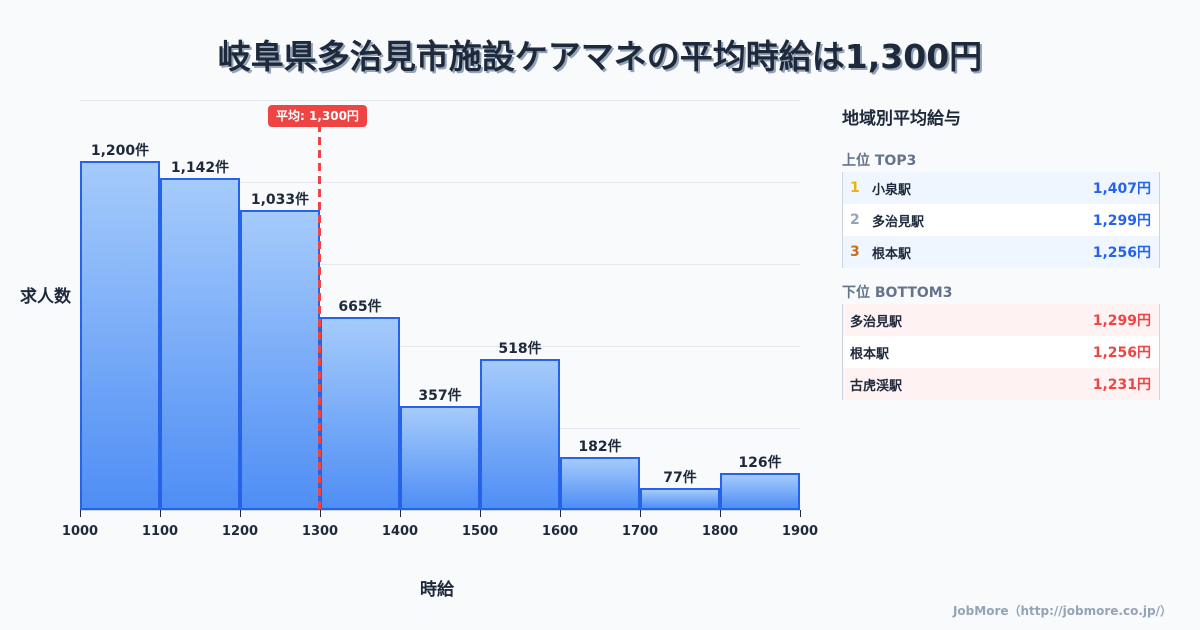  What do you see at coordinates (1062, 611) in the screenshot?
I see `footer-credit: JobMore（http://jobmore.co.jp/）` at bounding box center [1062, 611].